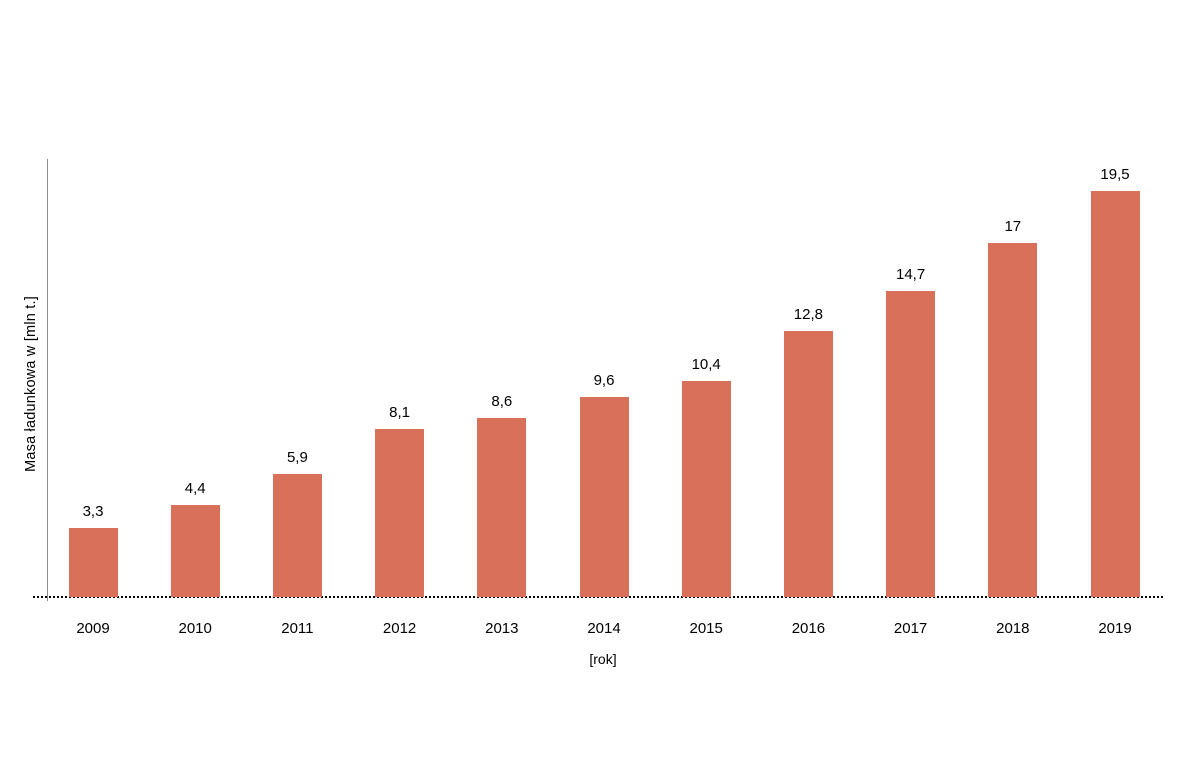 The width and height of the screenshot is (1201, 767). Describe the element at coordinates (706, 628) in the screenshot. I see `x-tick-label: 2015` at that location.